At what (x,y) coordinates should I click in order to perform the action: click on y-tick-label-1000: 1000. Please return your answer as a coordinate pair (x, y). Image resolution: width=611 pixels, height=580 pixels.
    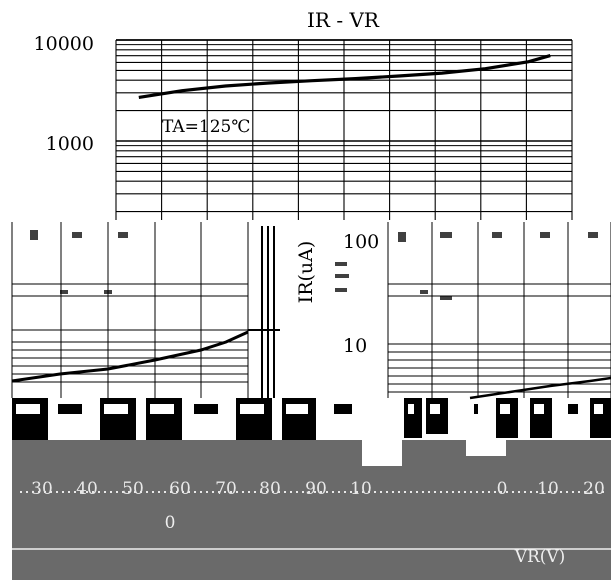
    Looking at the image, I should click on (70, 144).